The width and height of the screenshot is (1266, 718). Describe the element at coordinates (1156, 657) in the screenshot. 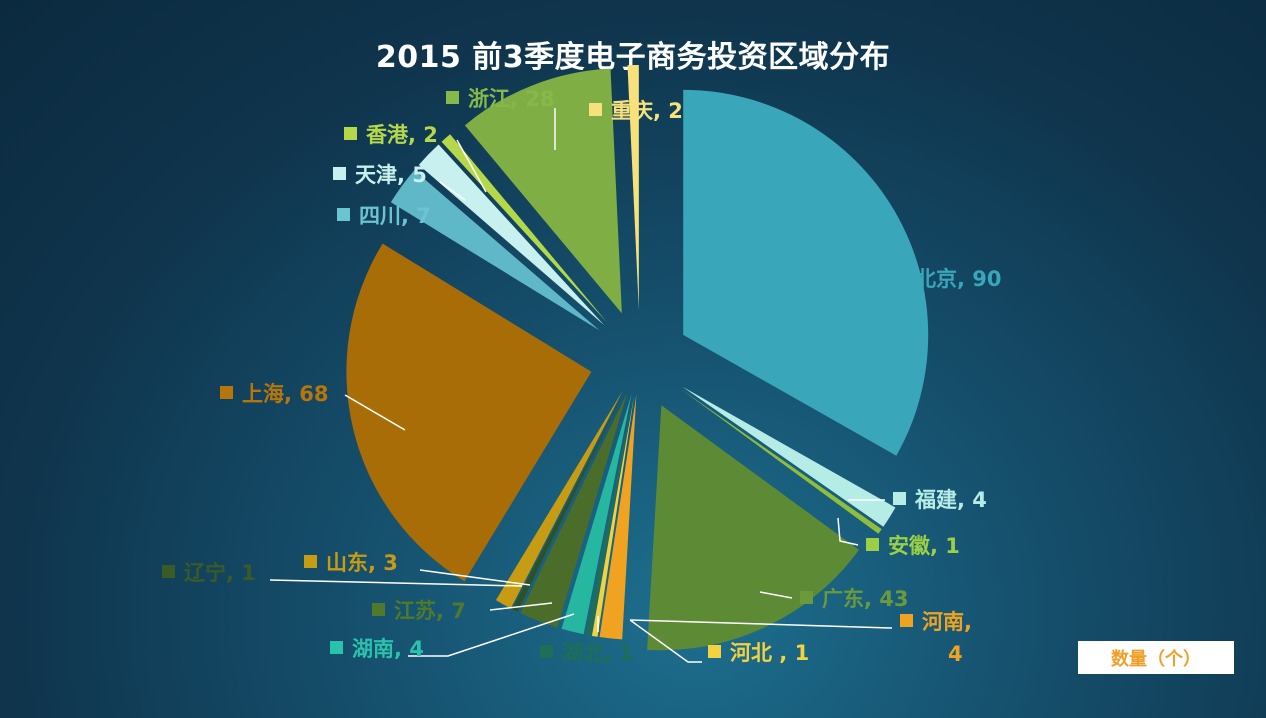

I see `unit-label: 数量（个）` at that location.